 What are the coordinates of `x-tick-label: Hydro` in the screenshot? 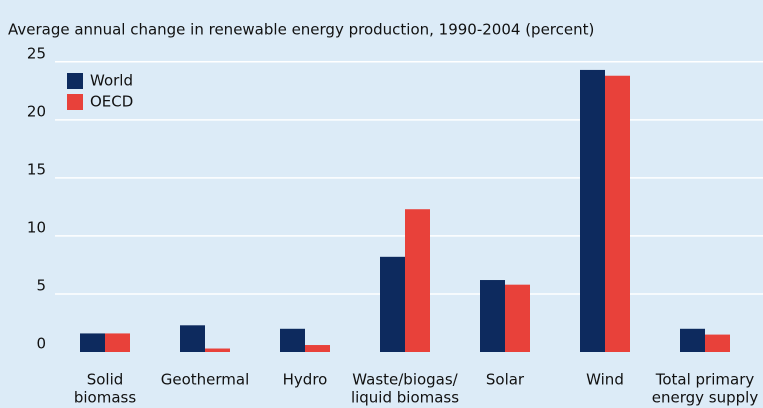 It's located at (305, 380).